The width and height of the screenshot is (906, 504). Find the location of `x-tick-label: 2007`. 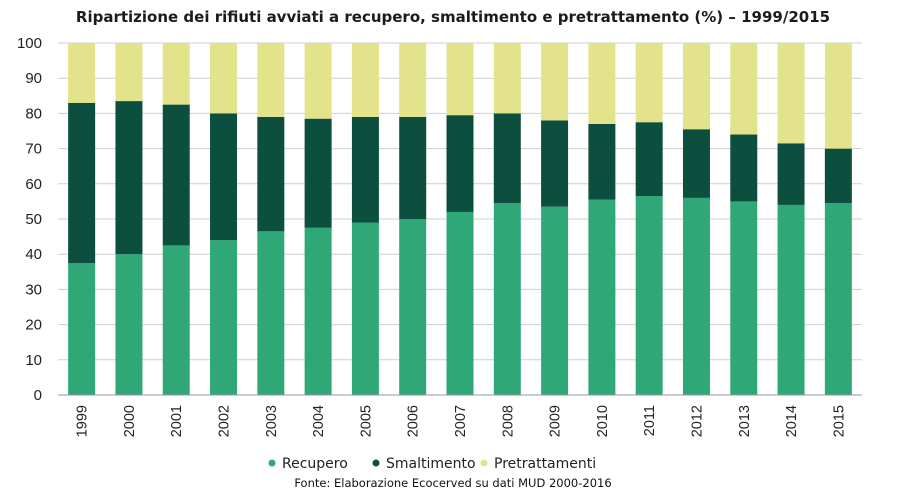

x-tick-label: 2007 is located at coordinates (461, 421).